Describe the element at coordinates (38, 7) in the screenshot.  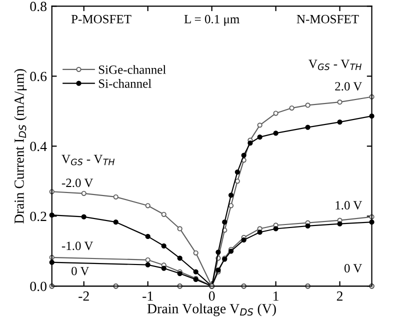
I see `y-tick-label: 0.8` at that location.